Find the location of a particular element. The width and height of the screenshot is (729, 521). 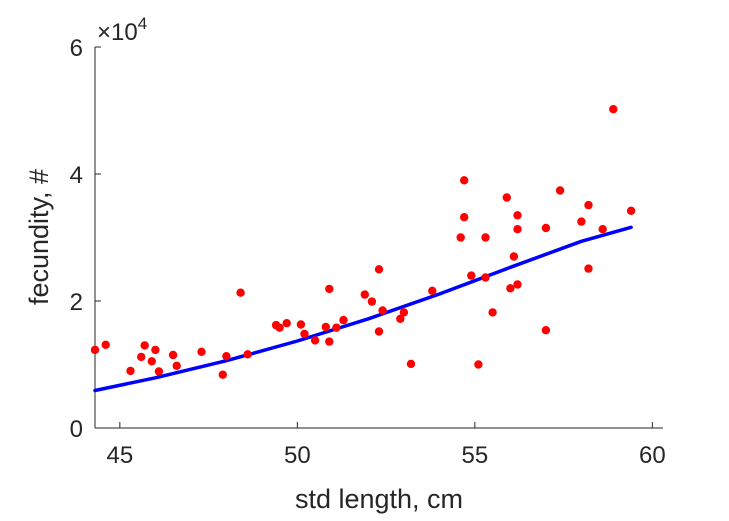

y-tick-label: 0 is located at coordinates (76, 429).